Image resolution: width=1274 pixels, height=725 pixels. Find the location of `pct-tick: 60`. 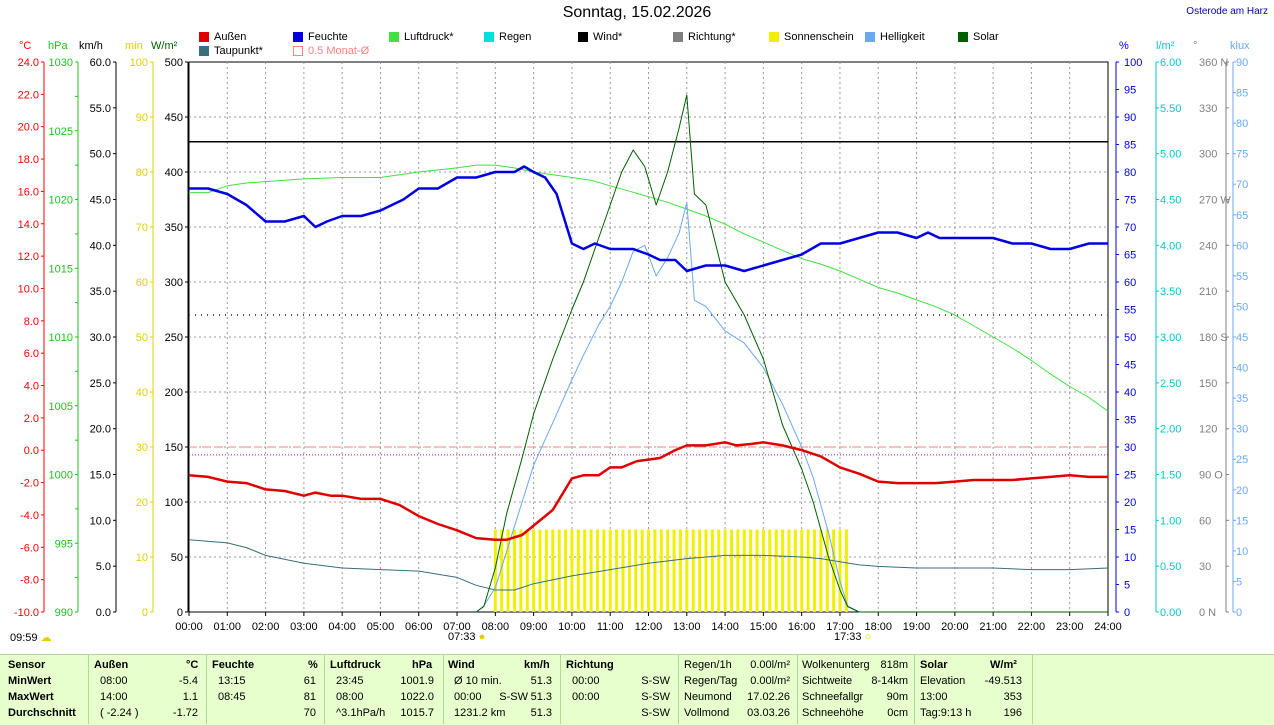

pct-tick: 60 is located at coordinates (1130, 283).